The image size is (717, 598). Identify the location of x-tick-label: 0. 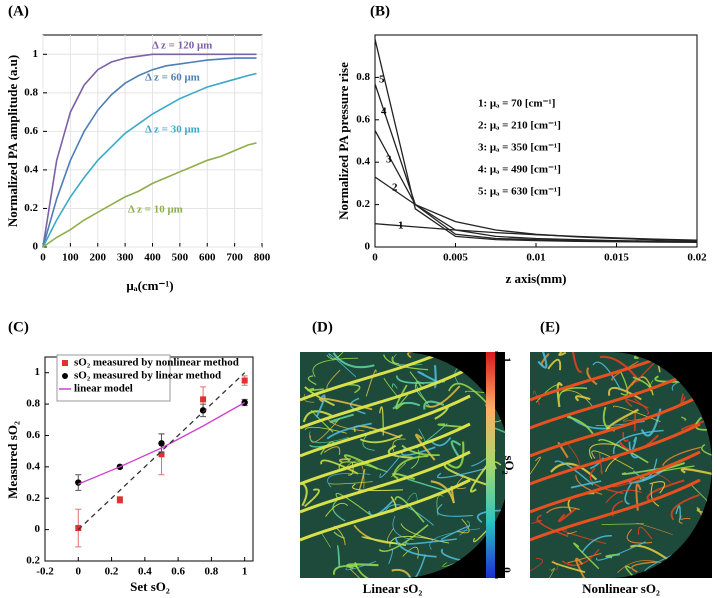
(43, 258).